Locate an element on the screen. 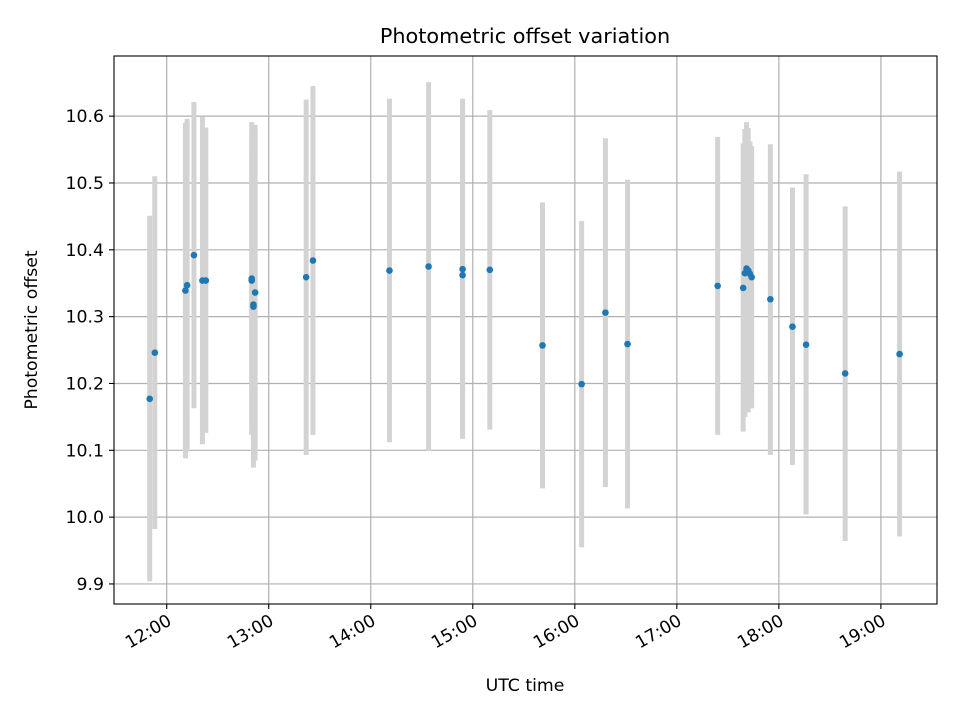 Image resolution: width=960 pixels, height=720 pixels. y-tick-label: 10.0 is located at coordinates (85, 518).